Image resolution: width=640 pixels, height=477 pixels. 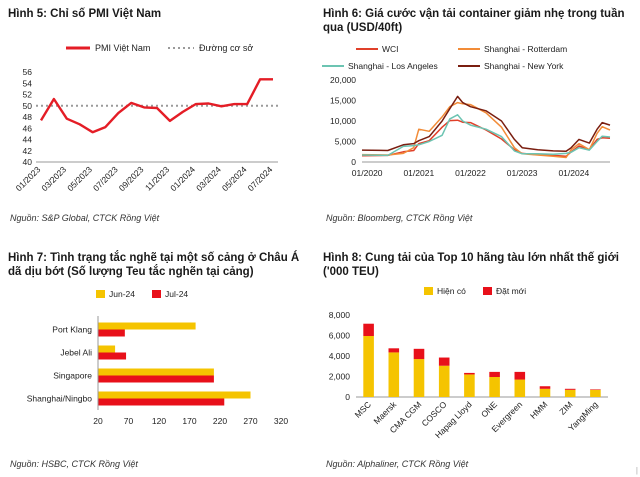 I want to click on y-tick-label: 50, so click(x=28, y=106).